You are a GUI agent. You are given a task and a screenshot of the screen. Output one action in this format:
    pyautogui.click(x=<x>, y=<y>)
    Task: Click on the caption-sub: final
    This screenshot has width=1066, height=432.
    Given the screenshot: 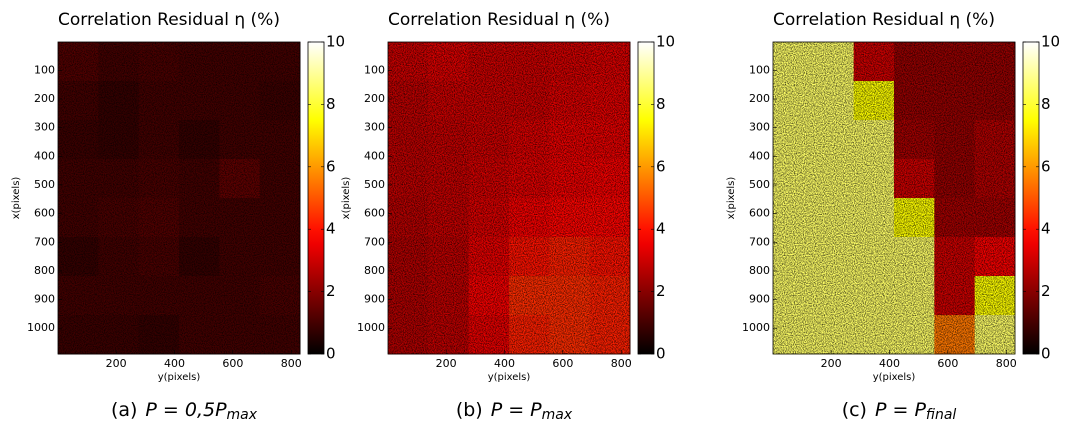 What is the action you would take?
    pyautogui.click(x=941, y=415)
    